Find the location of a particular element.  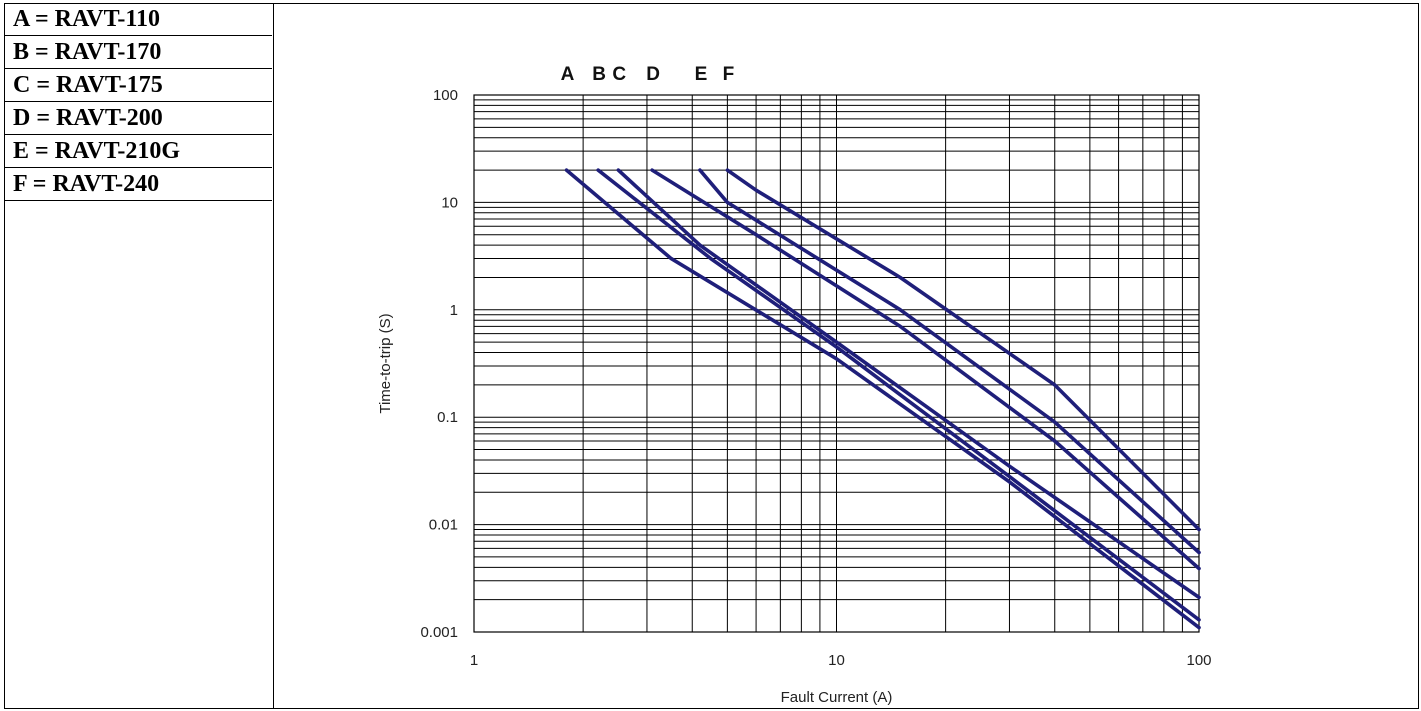

curve-label-e: E is located at coordinates (701, 74).